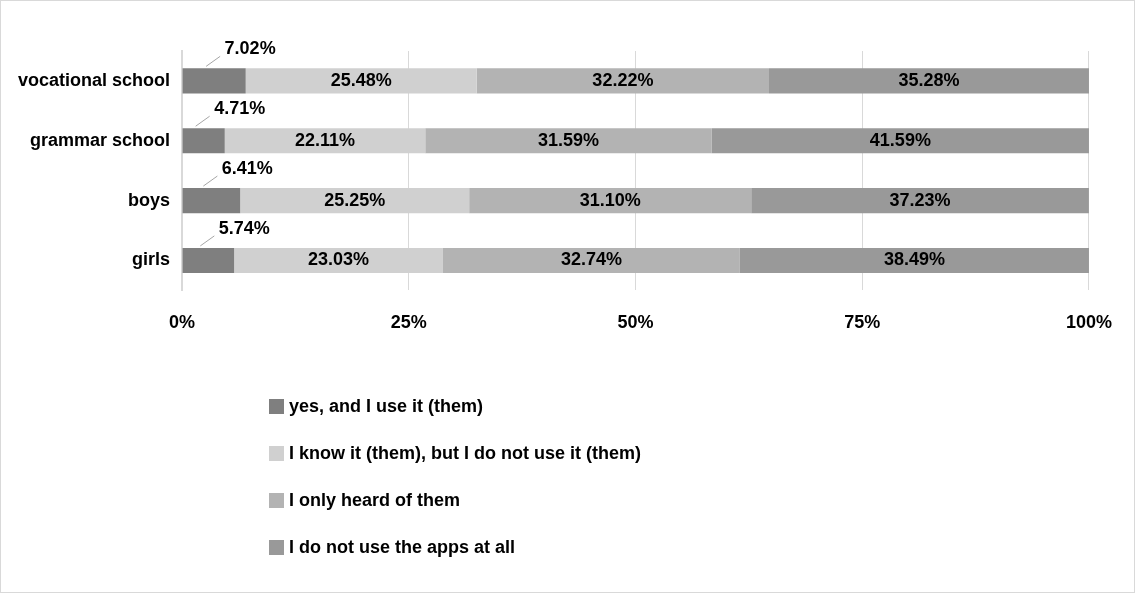  I want to click on x-tick-label: 50%, so click(635, 322).